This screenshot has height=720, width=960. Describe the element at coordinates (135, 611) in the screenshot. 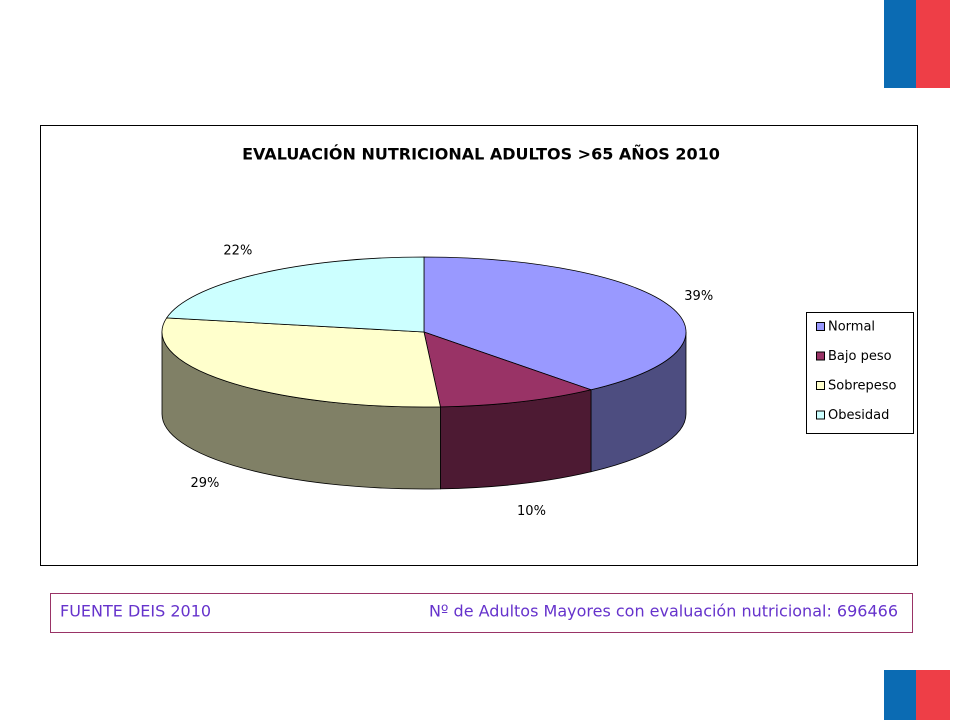

I see `footer-source: FUENTE DEIS 2010` at that location.